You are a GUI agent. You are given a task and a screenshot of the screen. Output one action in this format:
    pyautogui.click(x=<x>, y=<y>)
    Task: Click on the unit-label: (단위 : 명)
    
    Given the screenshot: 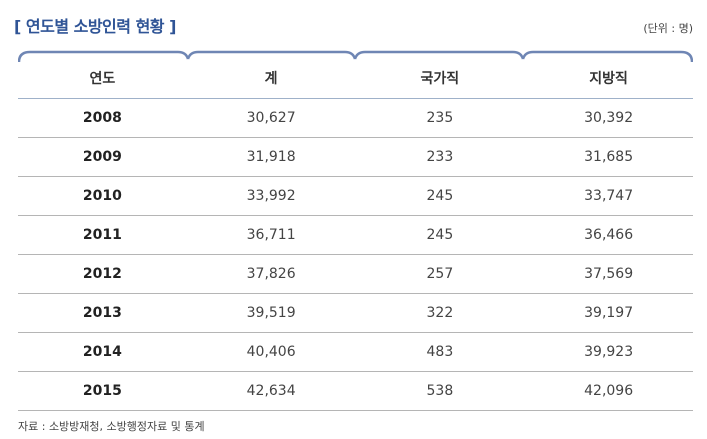 What is the action you would take?
    pyautogui.click(x=668, y=28)
    